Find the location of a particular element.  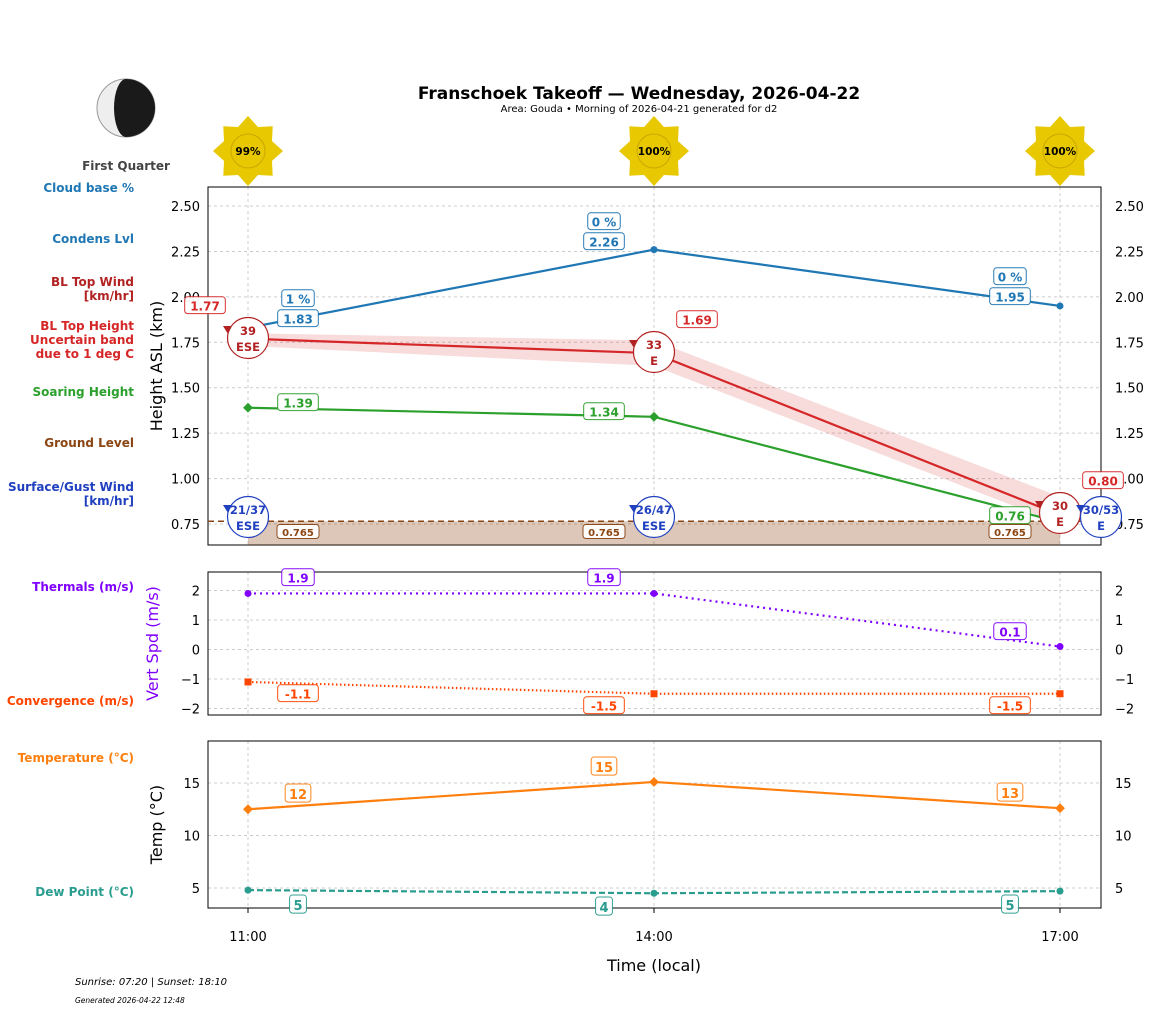

cloud-base-label: 1.95 is located at coordinates (1010, 298).